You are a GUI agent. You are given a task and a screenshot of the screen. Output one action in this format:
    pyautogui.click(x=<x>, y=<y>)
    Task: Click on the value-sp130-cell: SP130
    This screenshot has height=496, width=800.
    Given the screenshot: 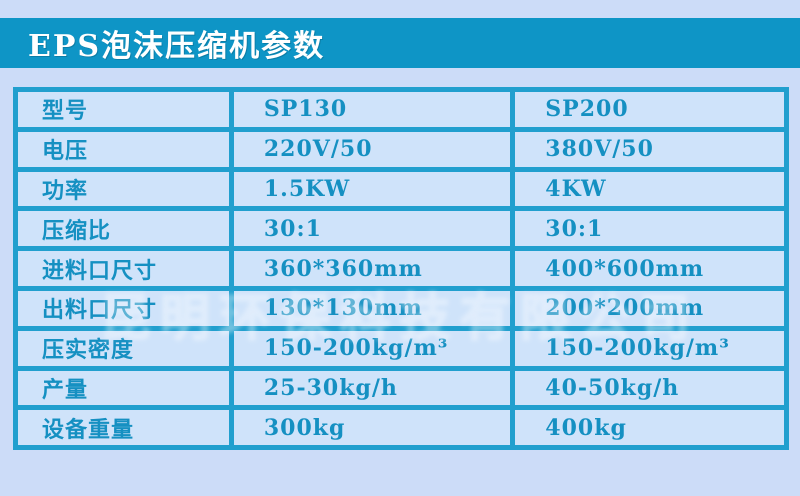 What is the action you would take?
    pyautogui.click(x=372, y=109)
    